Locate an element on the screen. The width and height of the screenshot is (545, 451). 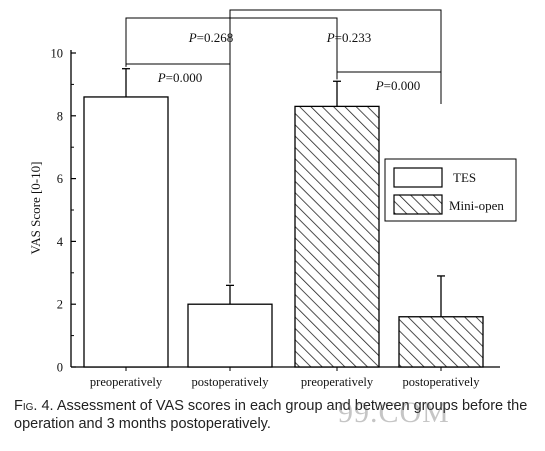
y-tick-label: 8 is located at coordinates (60, 116).